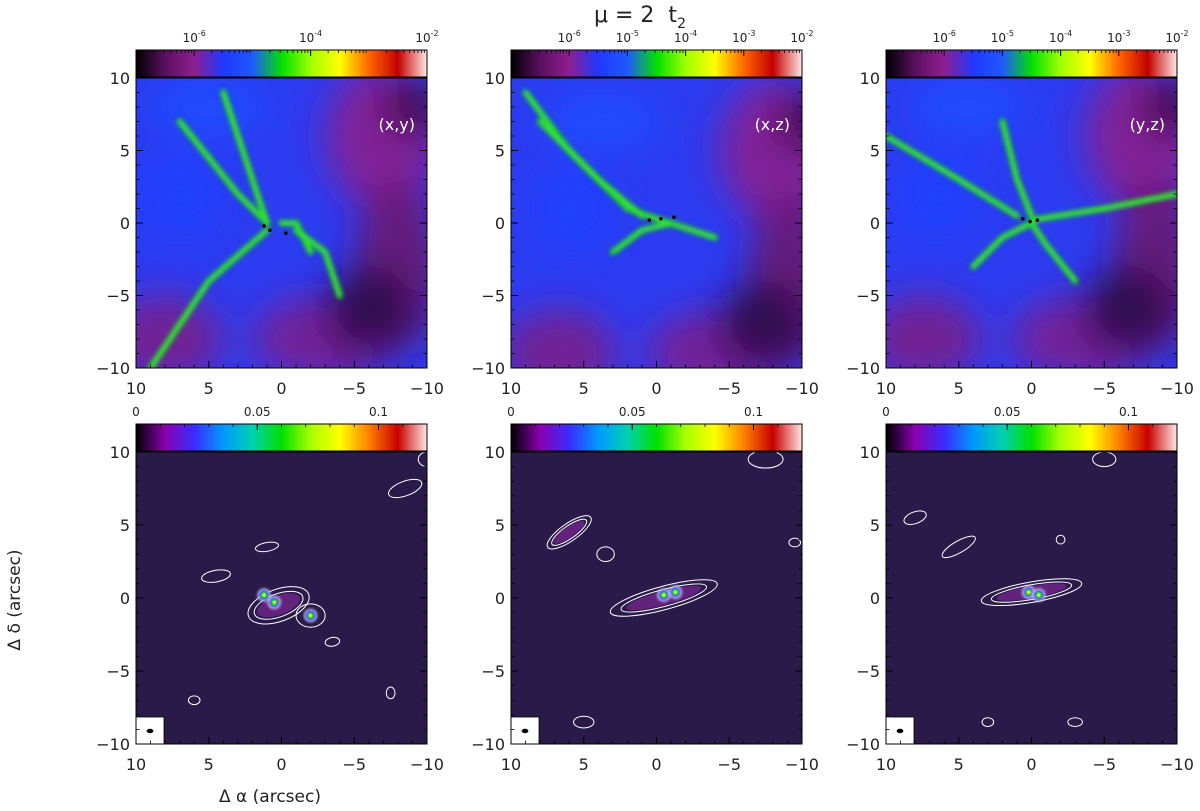  Describe the element at coordinates (1002, 37) in the screenshot. I see `colorbar-tick-label: 10⁻⁵` at that location.